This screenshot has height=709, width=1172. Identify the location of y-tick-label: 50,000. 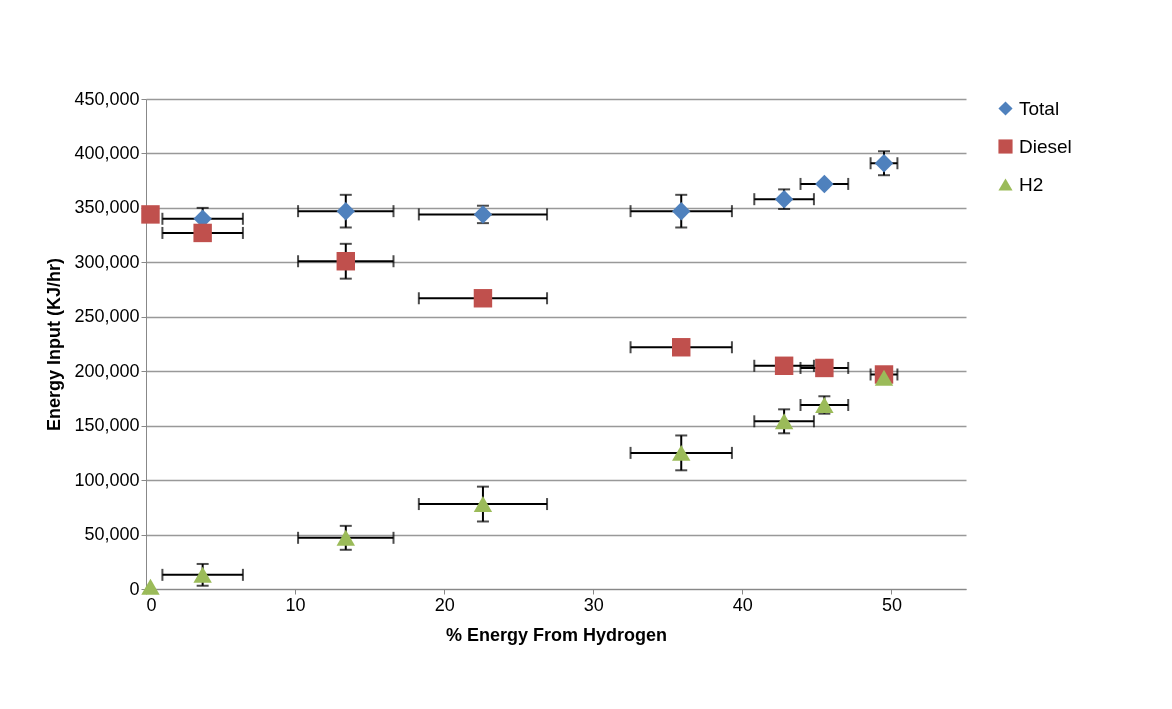
(112, 534).